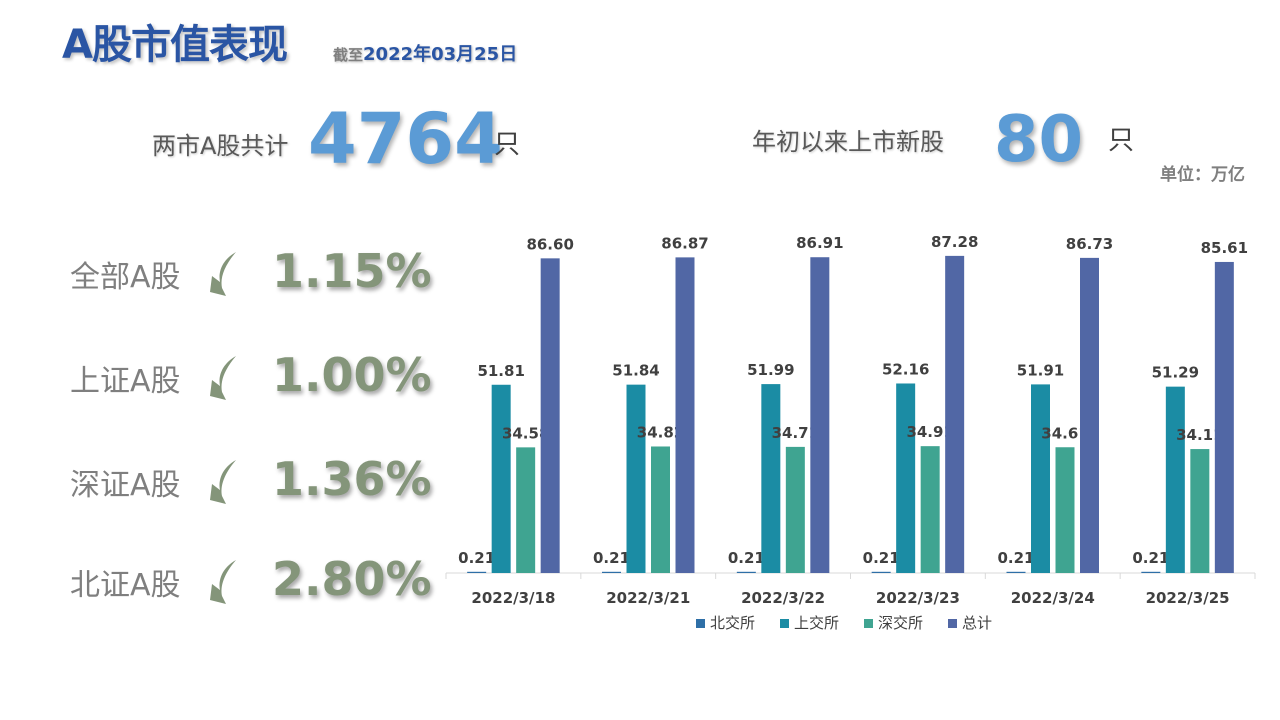  Describe the element at coordinates (929, 432) in the screenshot. I see `data-label: 34.91` at that location.